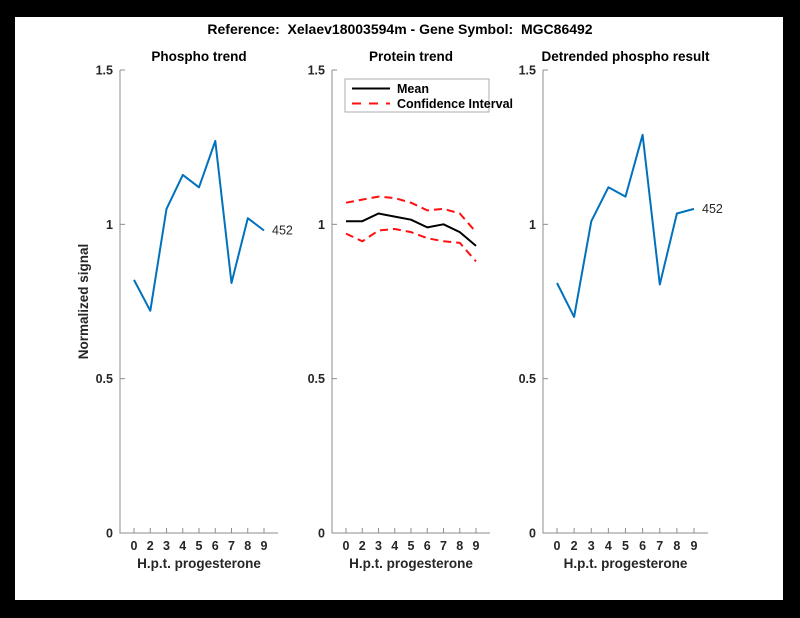  What do you see at coordinates (625, 56) in the screenshot?
I see `plot-title: Detrended phospho result` at bounding box center [625, 56].